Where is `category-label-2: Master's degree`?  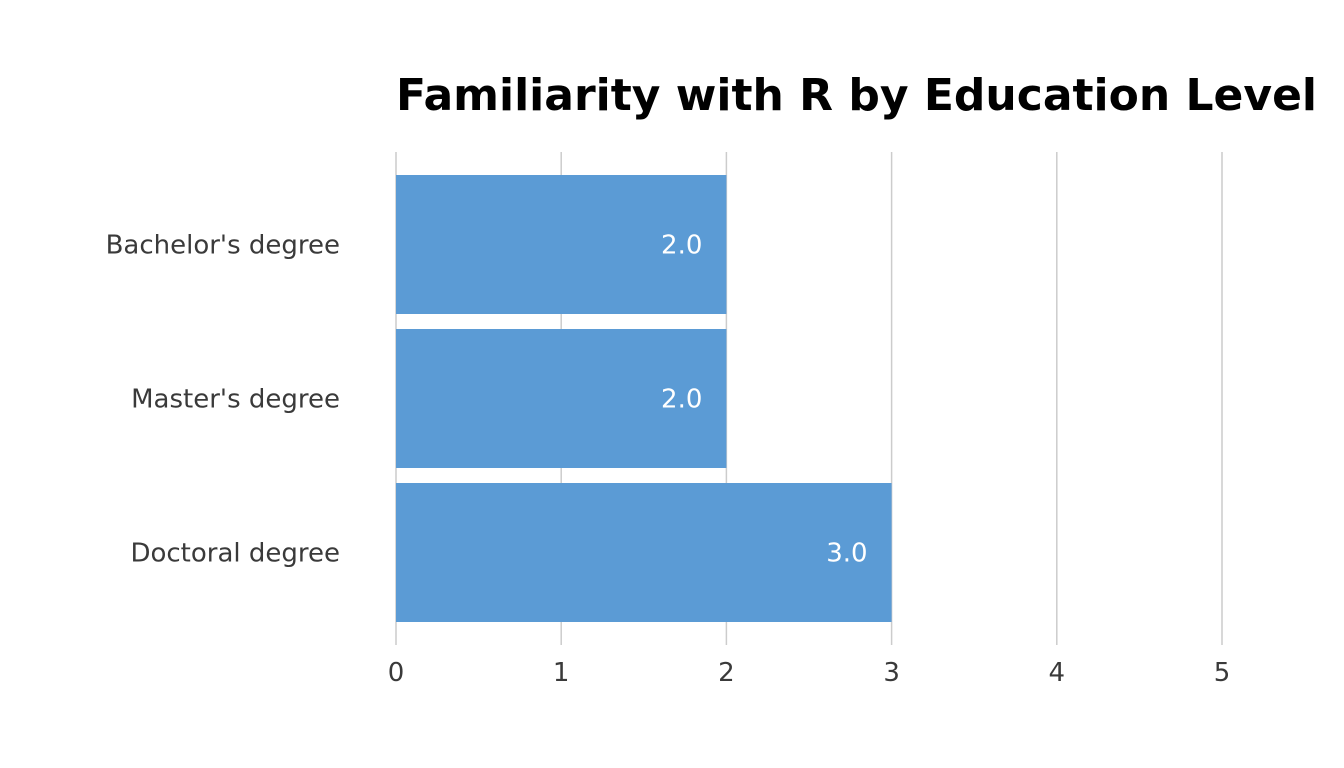
category-label-2: Master's degree is located at coordinates (235, 400).